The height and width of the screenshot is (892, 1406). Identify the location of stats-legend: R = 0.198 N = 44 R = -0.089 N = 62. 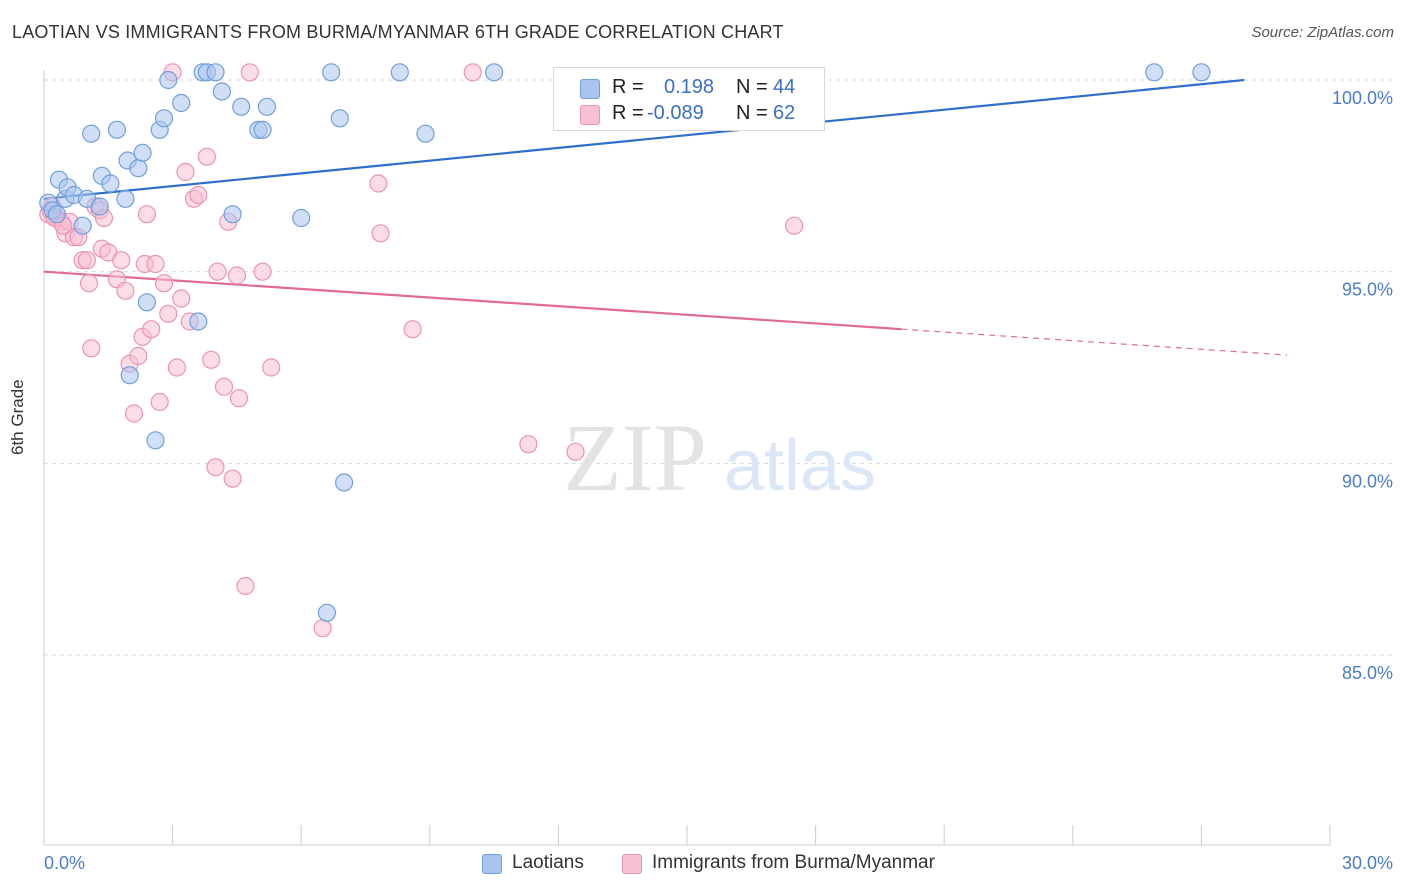
(689, 99).